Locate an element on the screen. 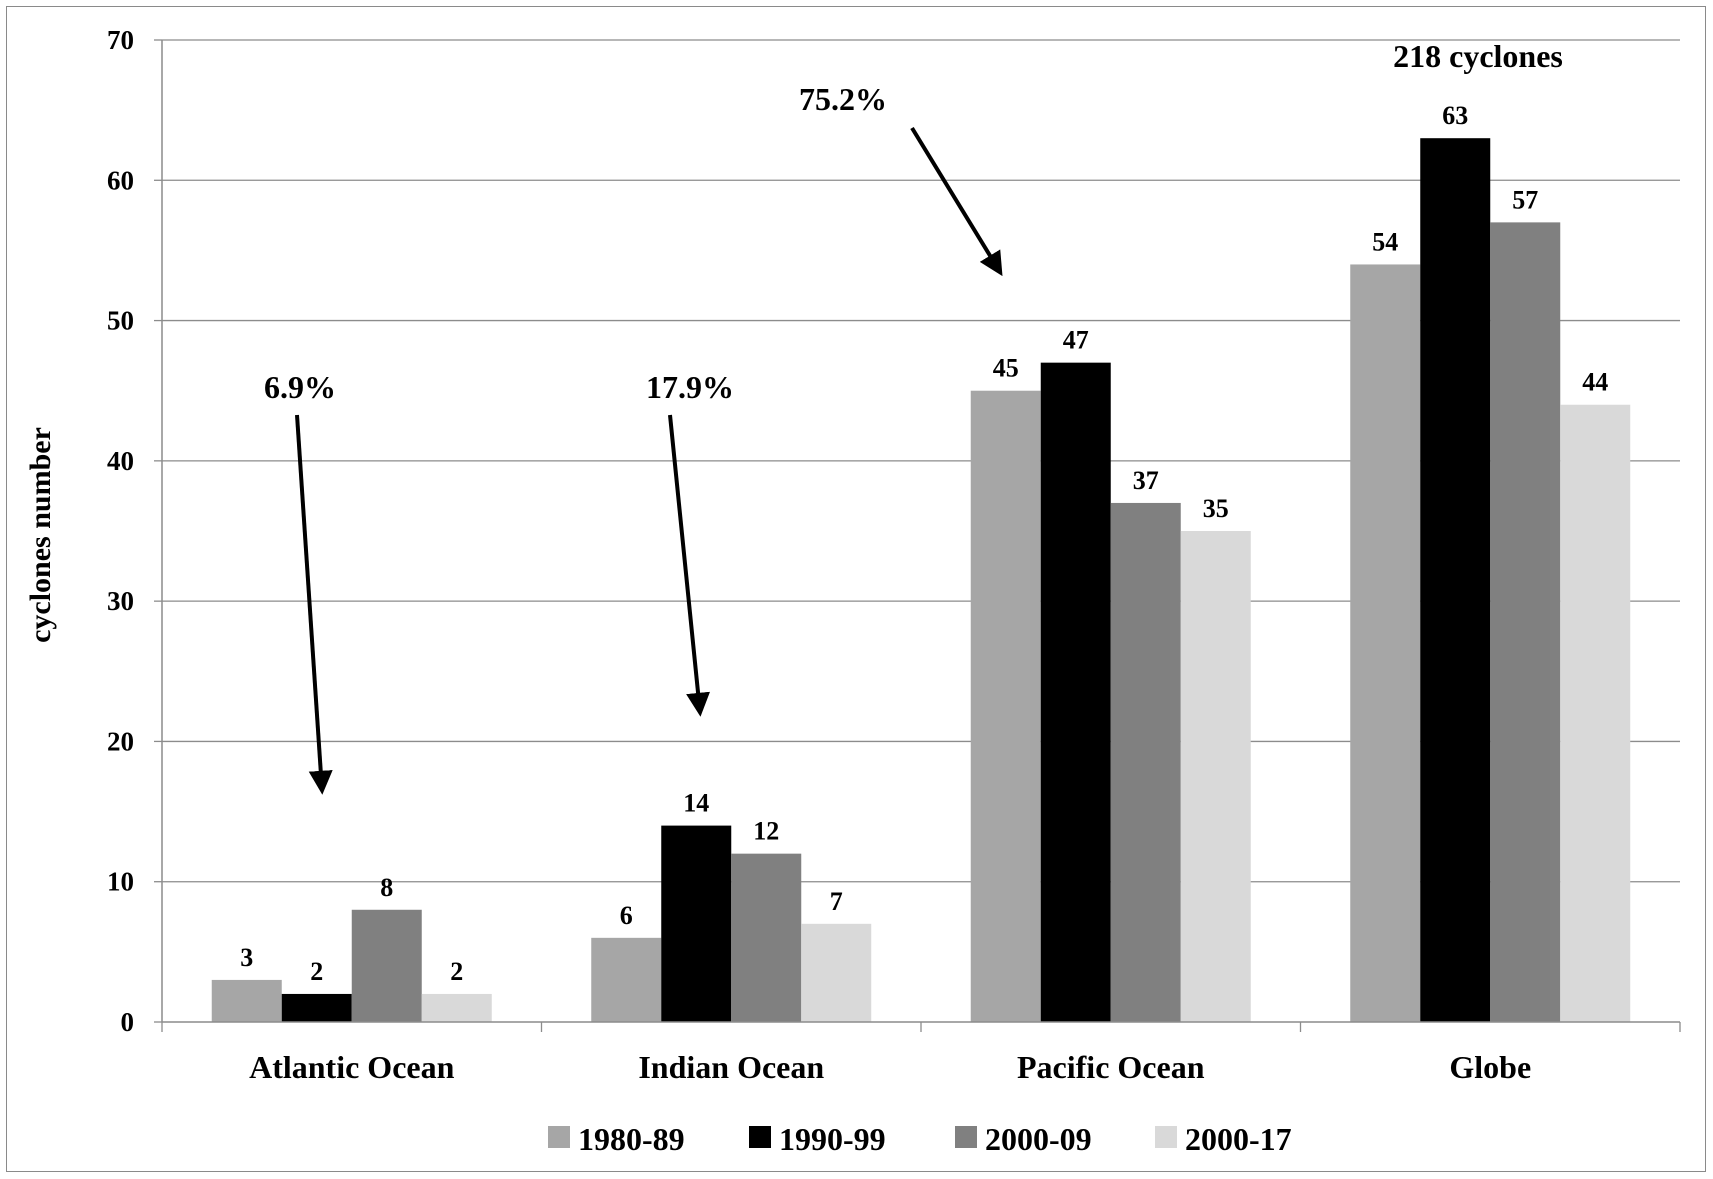  legend-label: 2000-09 is located at coordinates (1038, 1139).